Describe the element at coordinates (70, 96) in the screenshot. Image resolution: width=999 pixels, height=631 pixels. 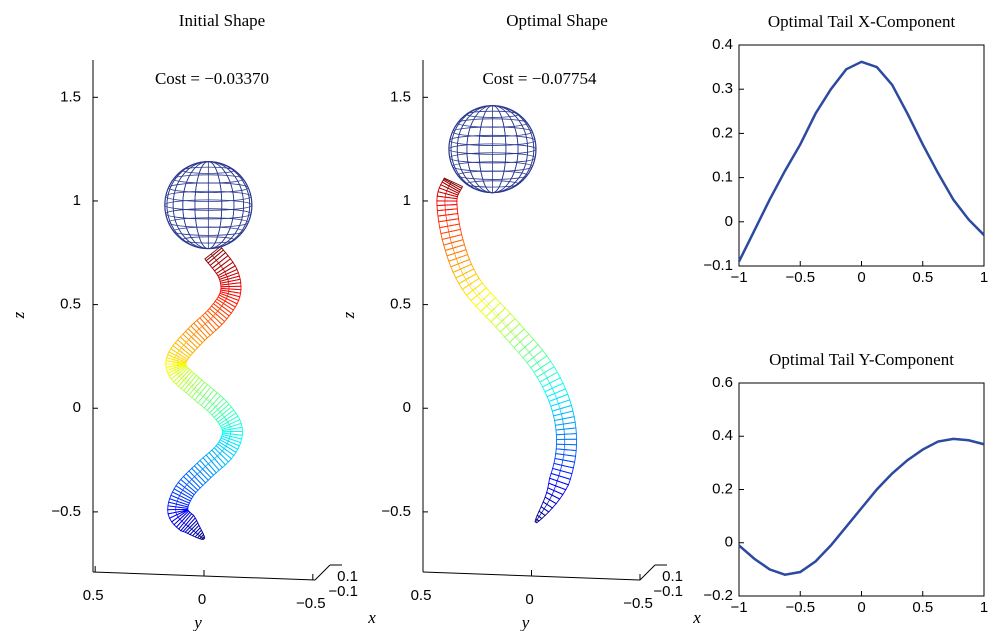
I see `z-tick-label: 1.5` at that location.